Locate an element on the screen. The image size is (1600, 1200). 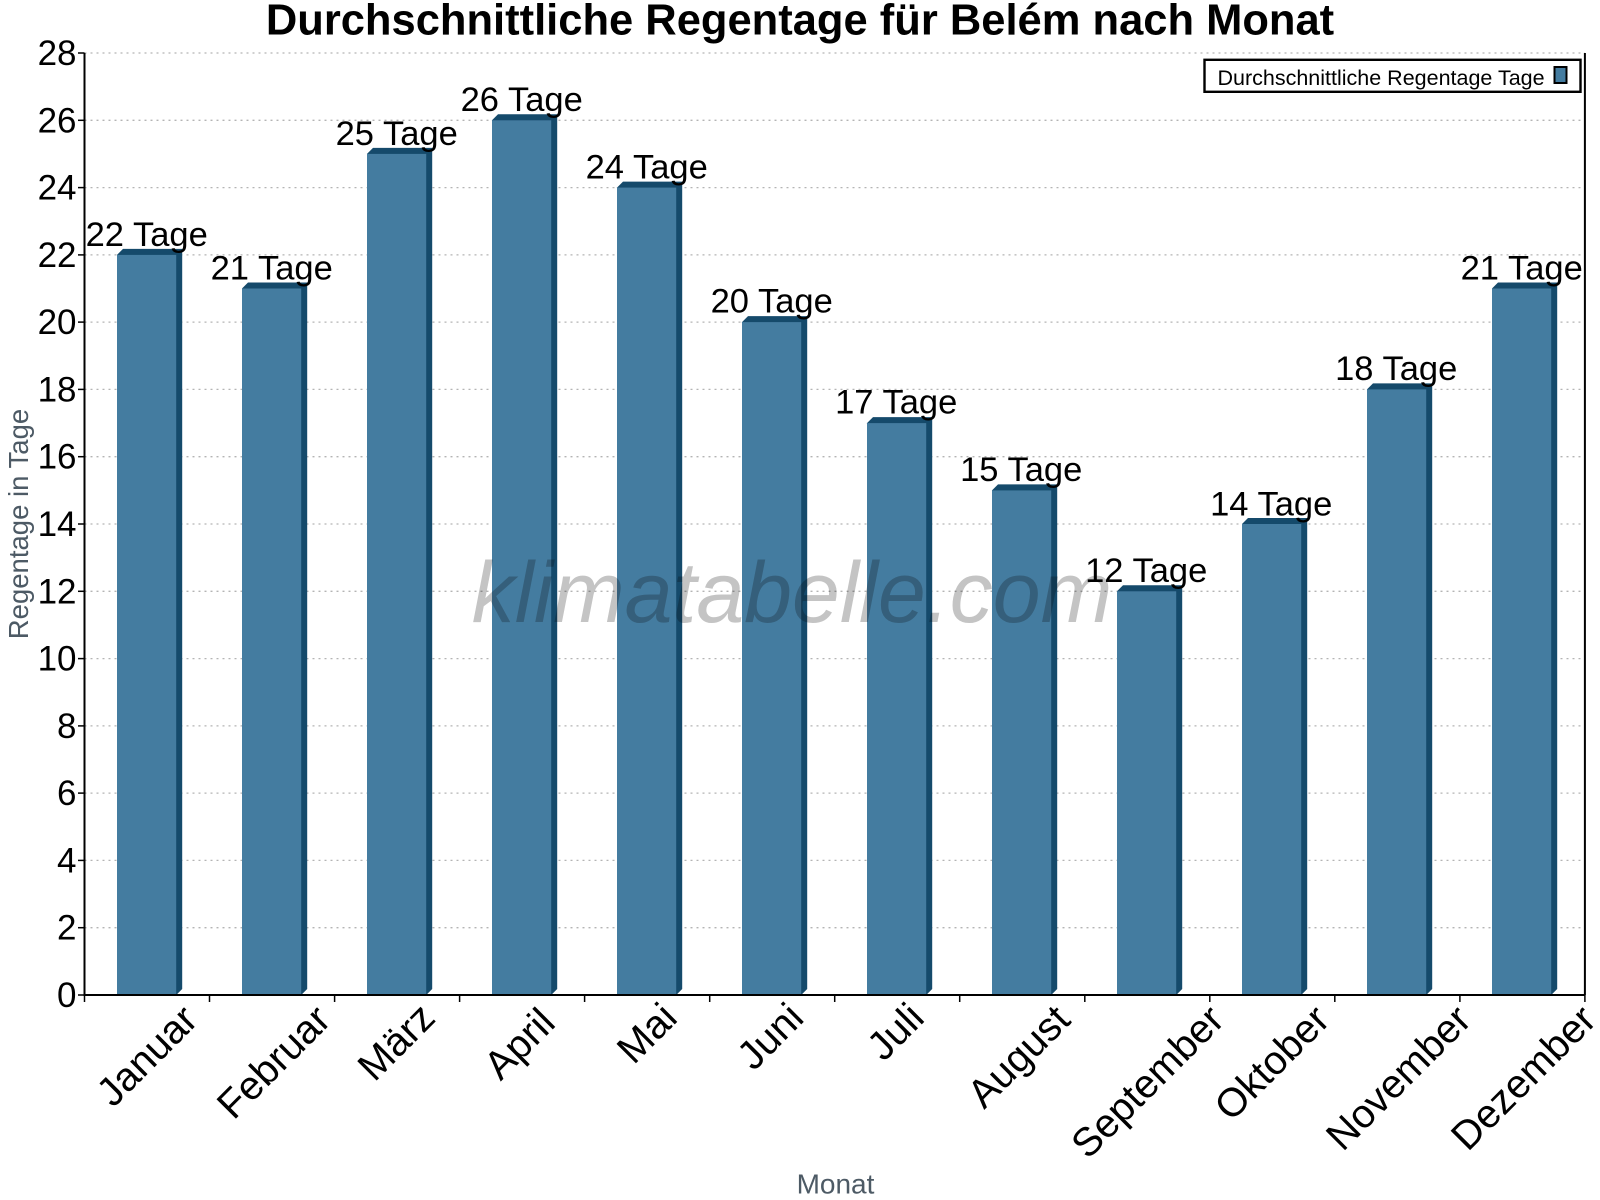
svg-text: 16 is located at coordinates (57, 457).